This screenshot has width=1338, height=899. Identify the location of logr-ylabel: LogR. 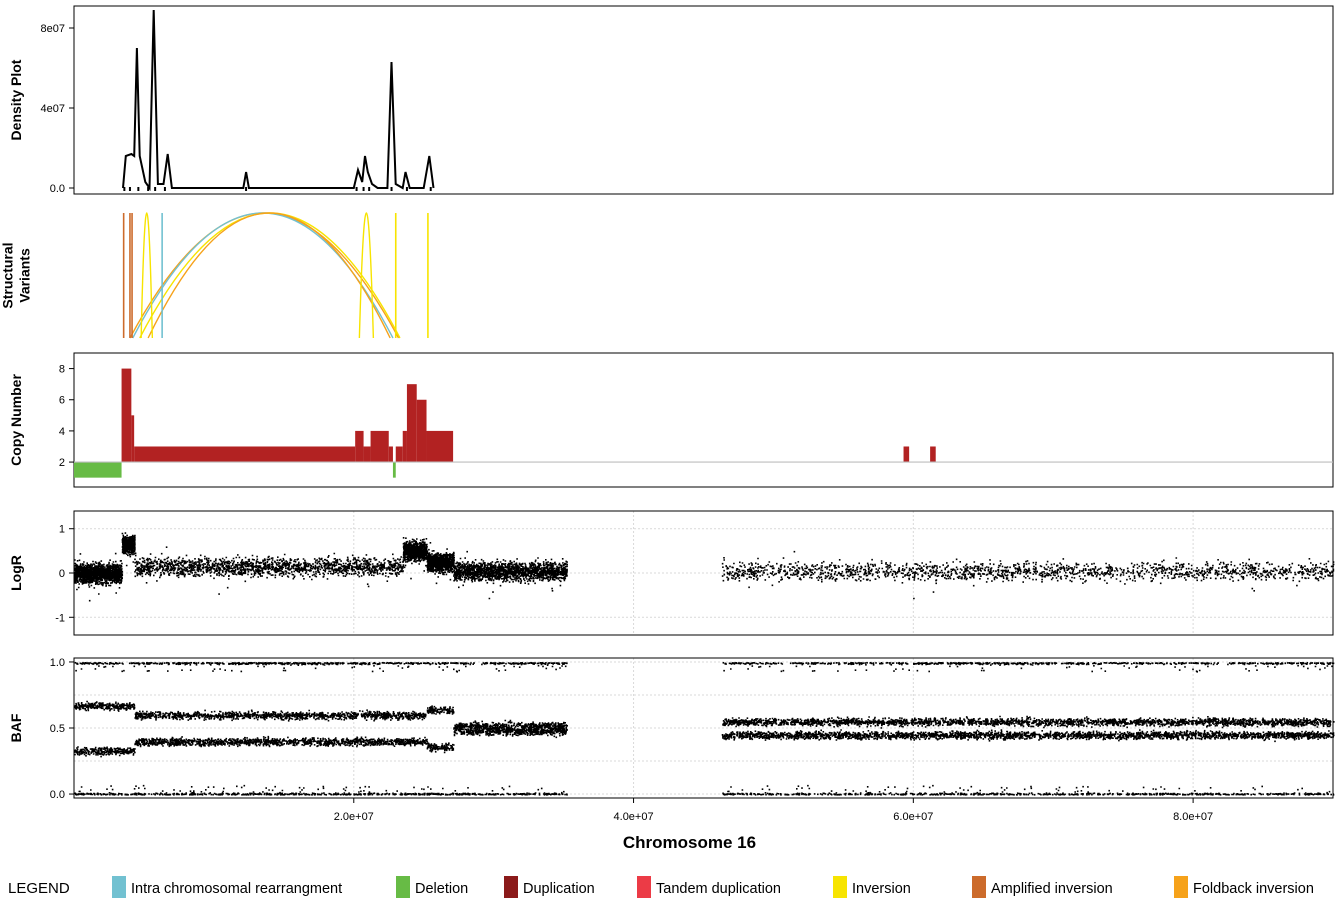
(16, 573).